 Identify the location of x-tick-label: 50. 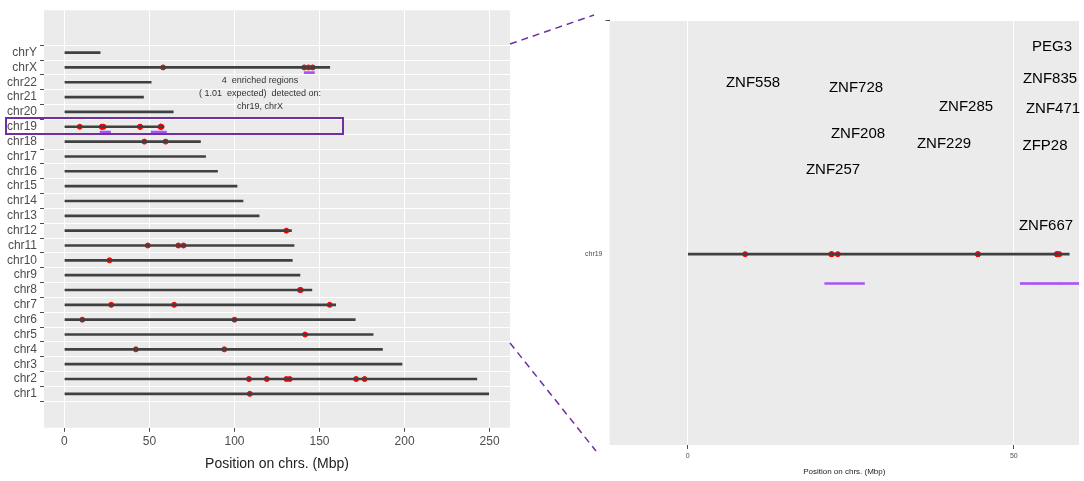
(149, 441).